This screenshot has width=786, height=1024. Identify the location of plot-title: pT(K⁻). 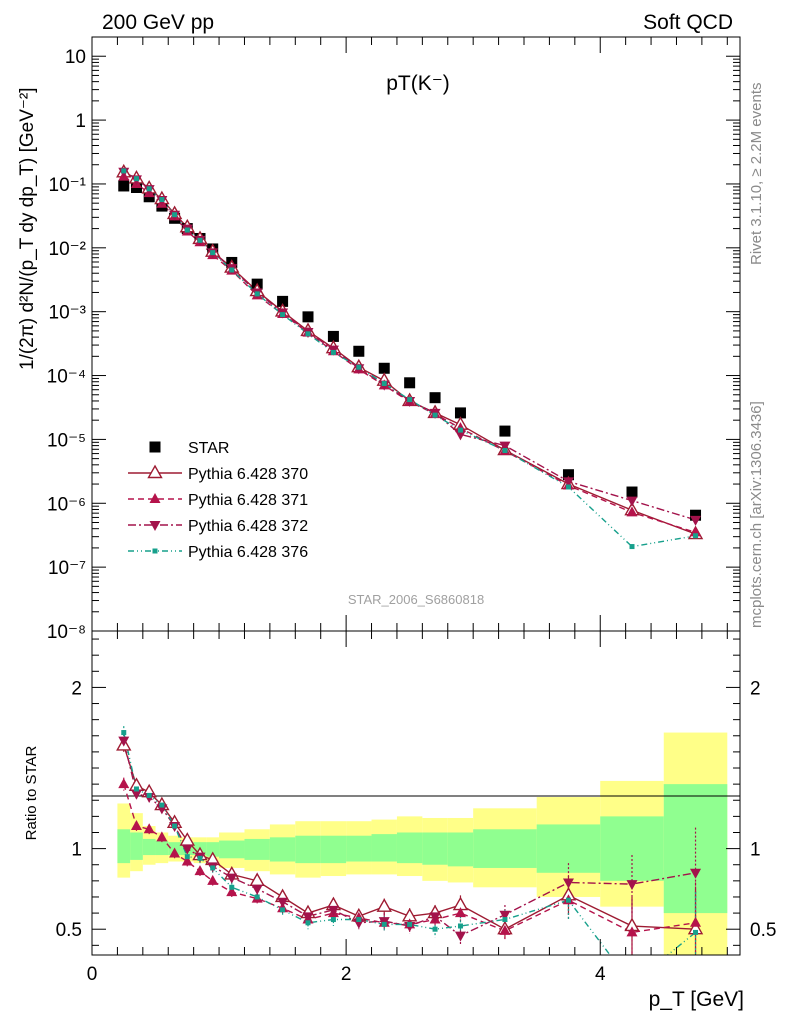
(418, 83).